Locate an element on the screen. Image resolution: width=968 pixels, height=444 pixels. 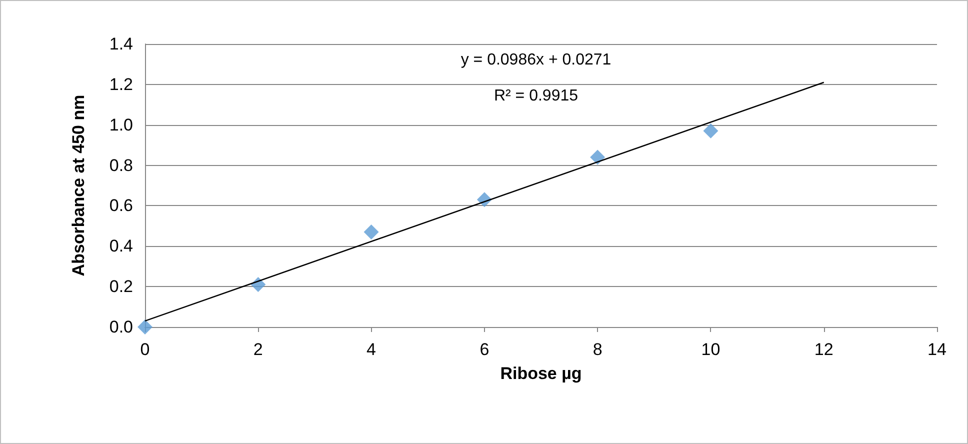
x-tick-label: 8 is located at coordinates (597, 349).